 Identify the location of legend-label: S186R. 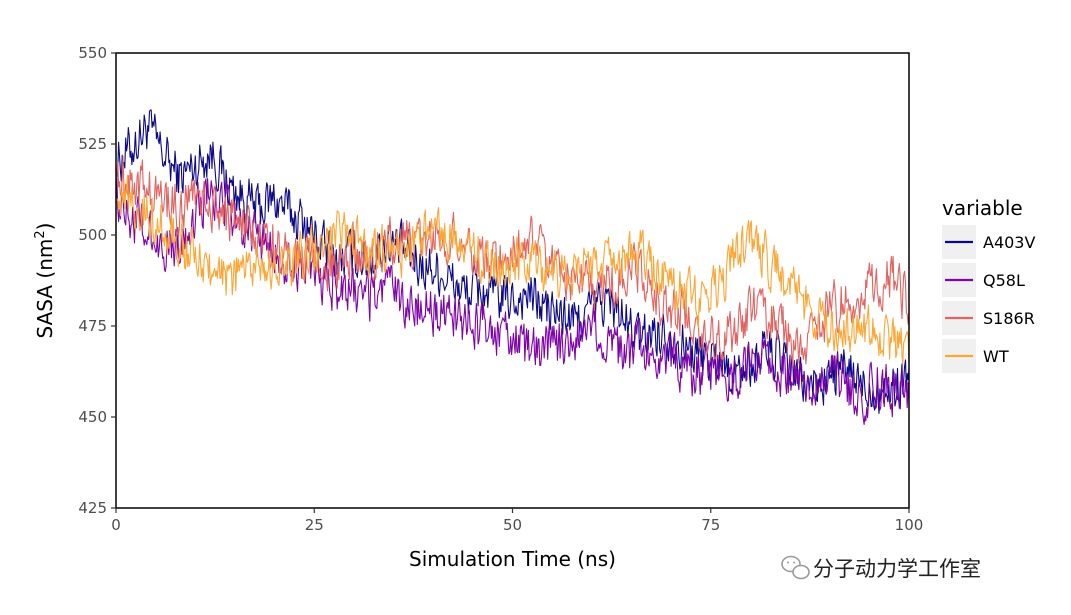
(1009, 318).